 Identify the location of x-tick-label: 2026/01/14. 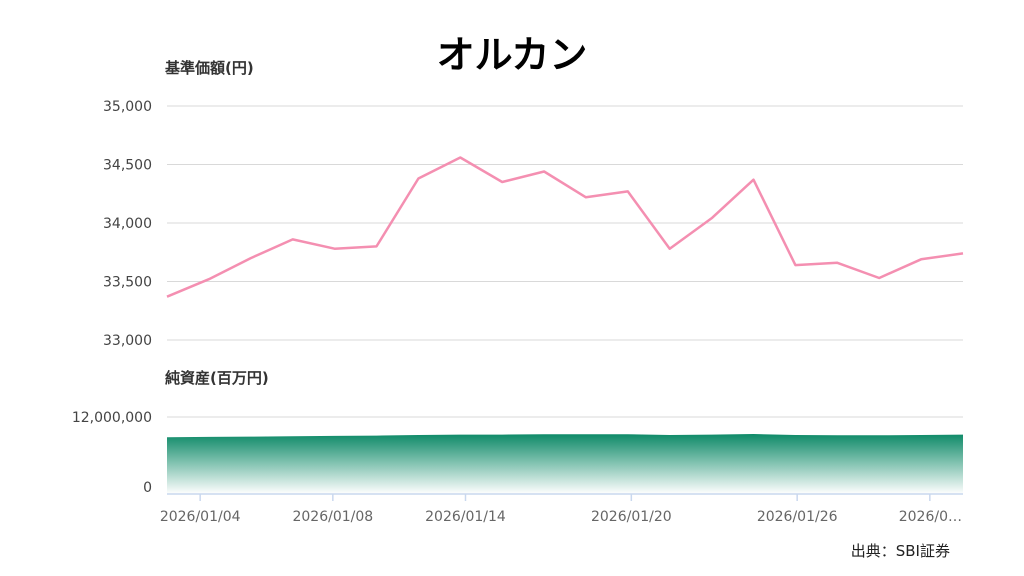
(465, 517).